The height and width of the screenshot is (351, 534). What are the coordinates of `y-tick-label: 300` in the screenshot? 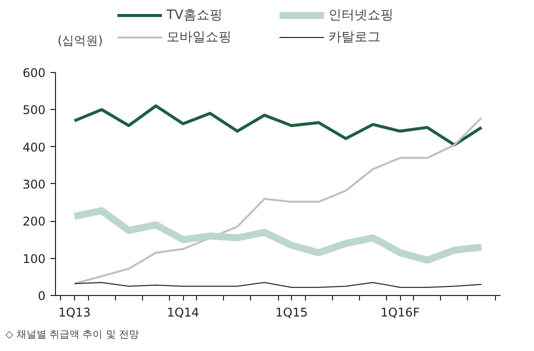 It's located at (34, 184).